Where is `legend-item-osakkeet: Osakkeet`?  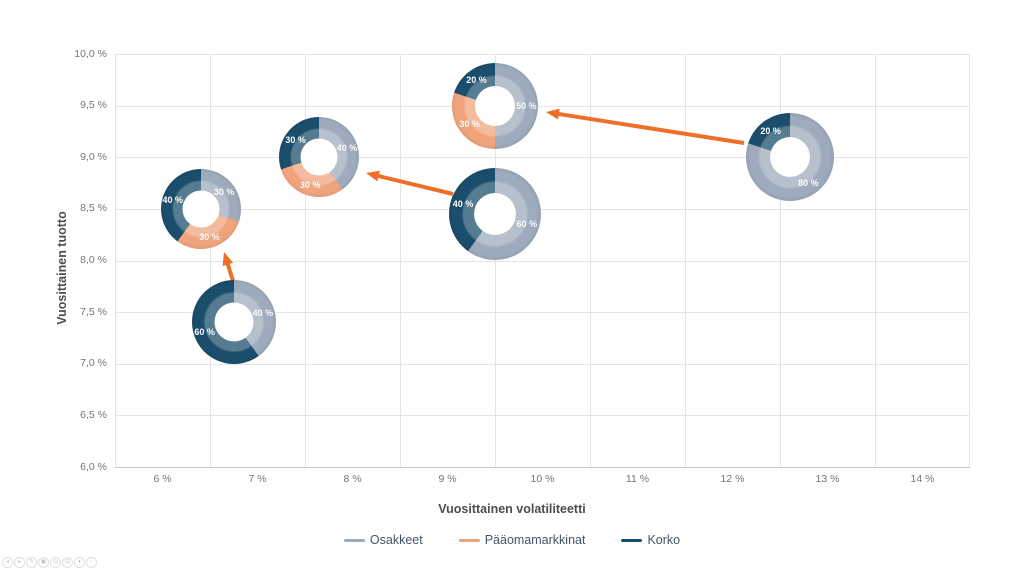 legend-item-osakkeet: Osakkeet is located at coordinates (383, 540).